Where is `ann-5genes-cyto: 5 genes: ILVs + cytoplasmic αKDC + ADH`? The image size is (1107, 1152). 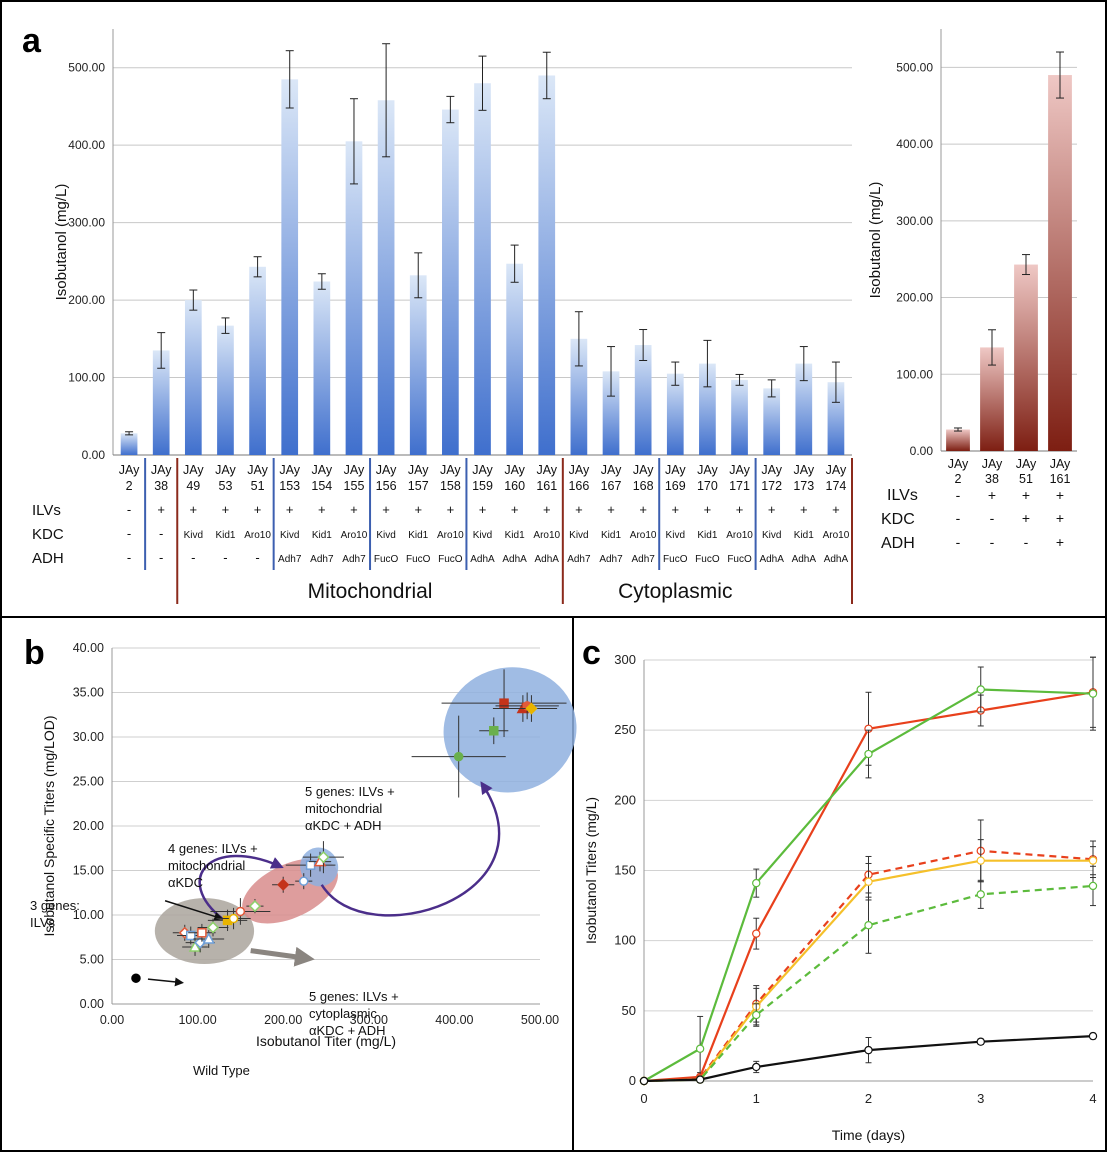 ann-5genes-cyto: 5 genes: ILVs + cytoplasmic αKDC + ADH is located at coordinates (354, 1013).